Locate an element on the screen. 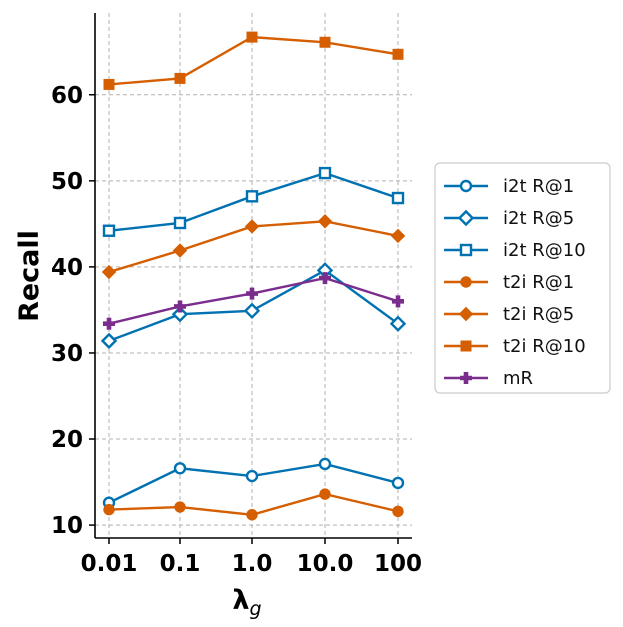 The image size is (623, 627). legend-item-i2t-r-1: i2t R@1 is located at coordinates (509, 186).